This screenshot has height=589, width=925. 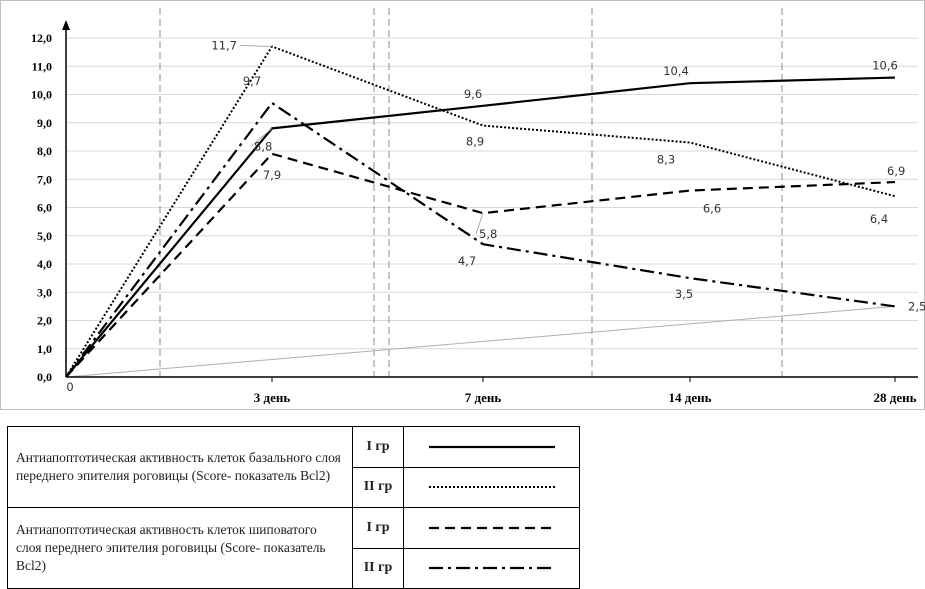 What do you see at coordinates (690, 397) in the screenshot?
I see `x-tick-label: 14 день` at bounding box center [690, 397].